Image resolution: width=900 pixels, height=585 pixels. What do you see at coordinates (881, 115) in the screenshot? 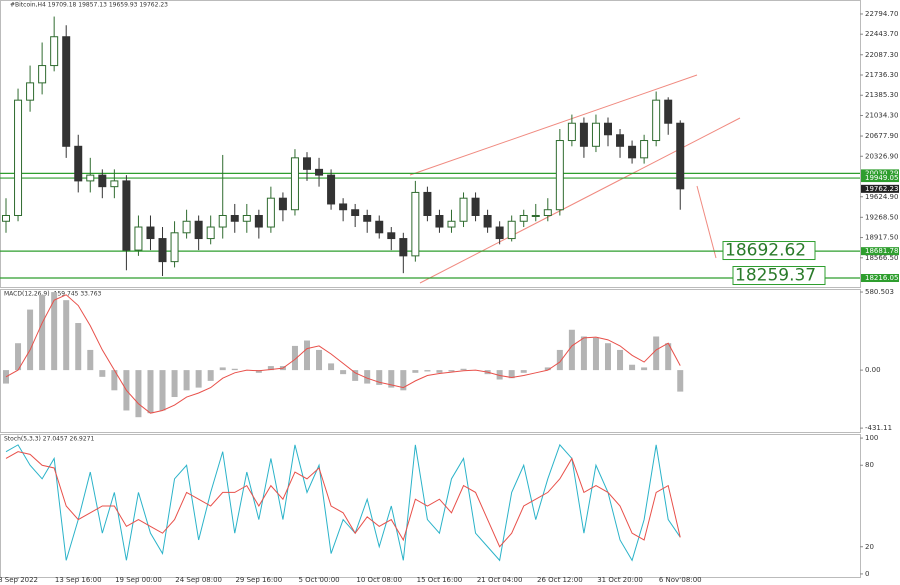
I see `y-tick-label: 21034.30` at bounding box center [881, 115].